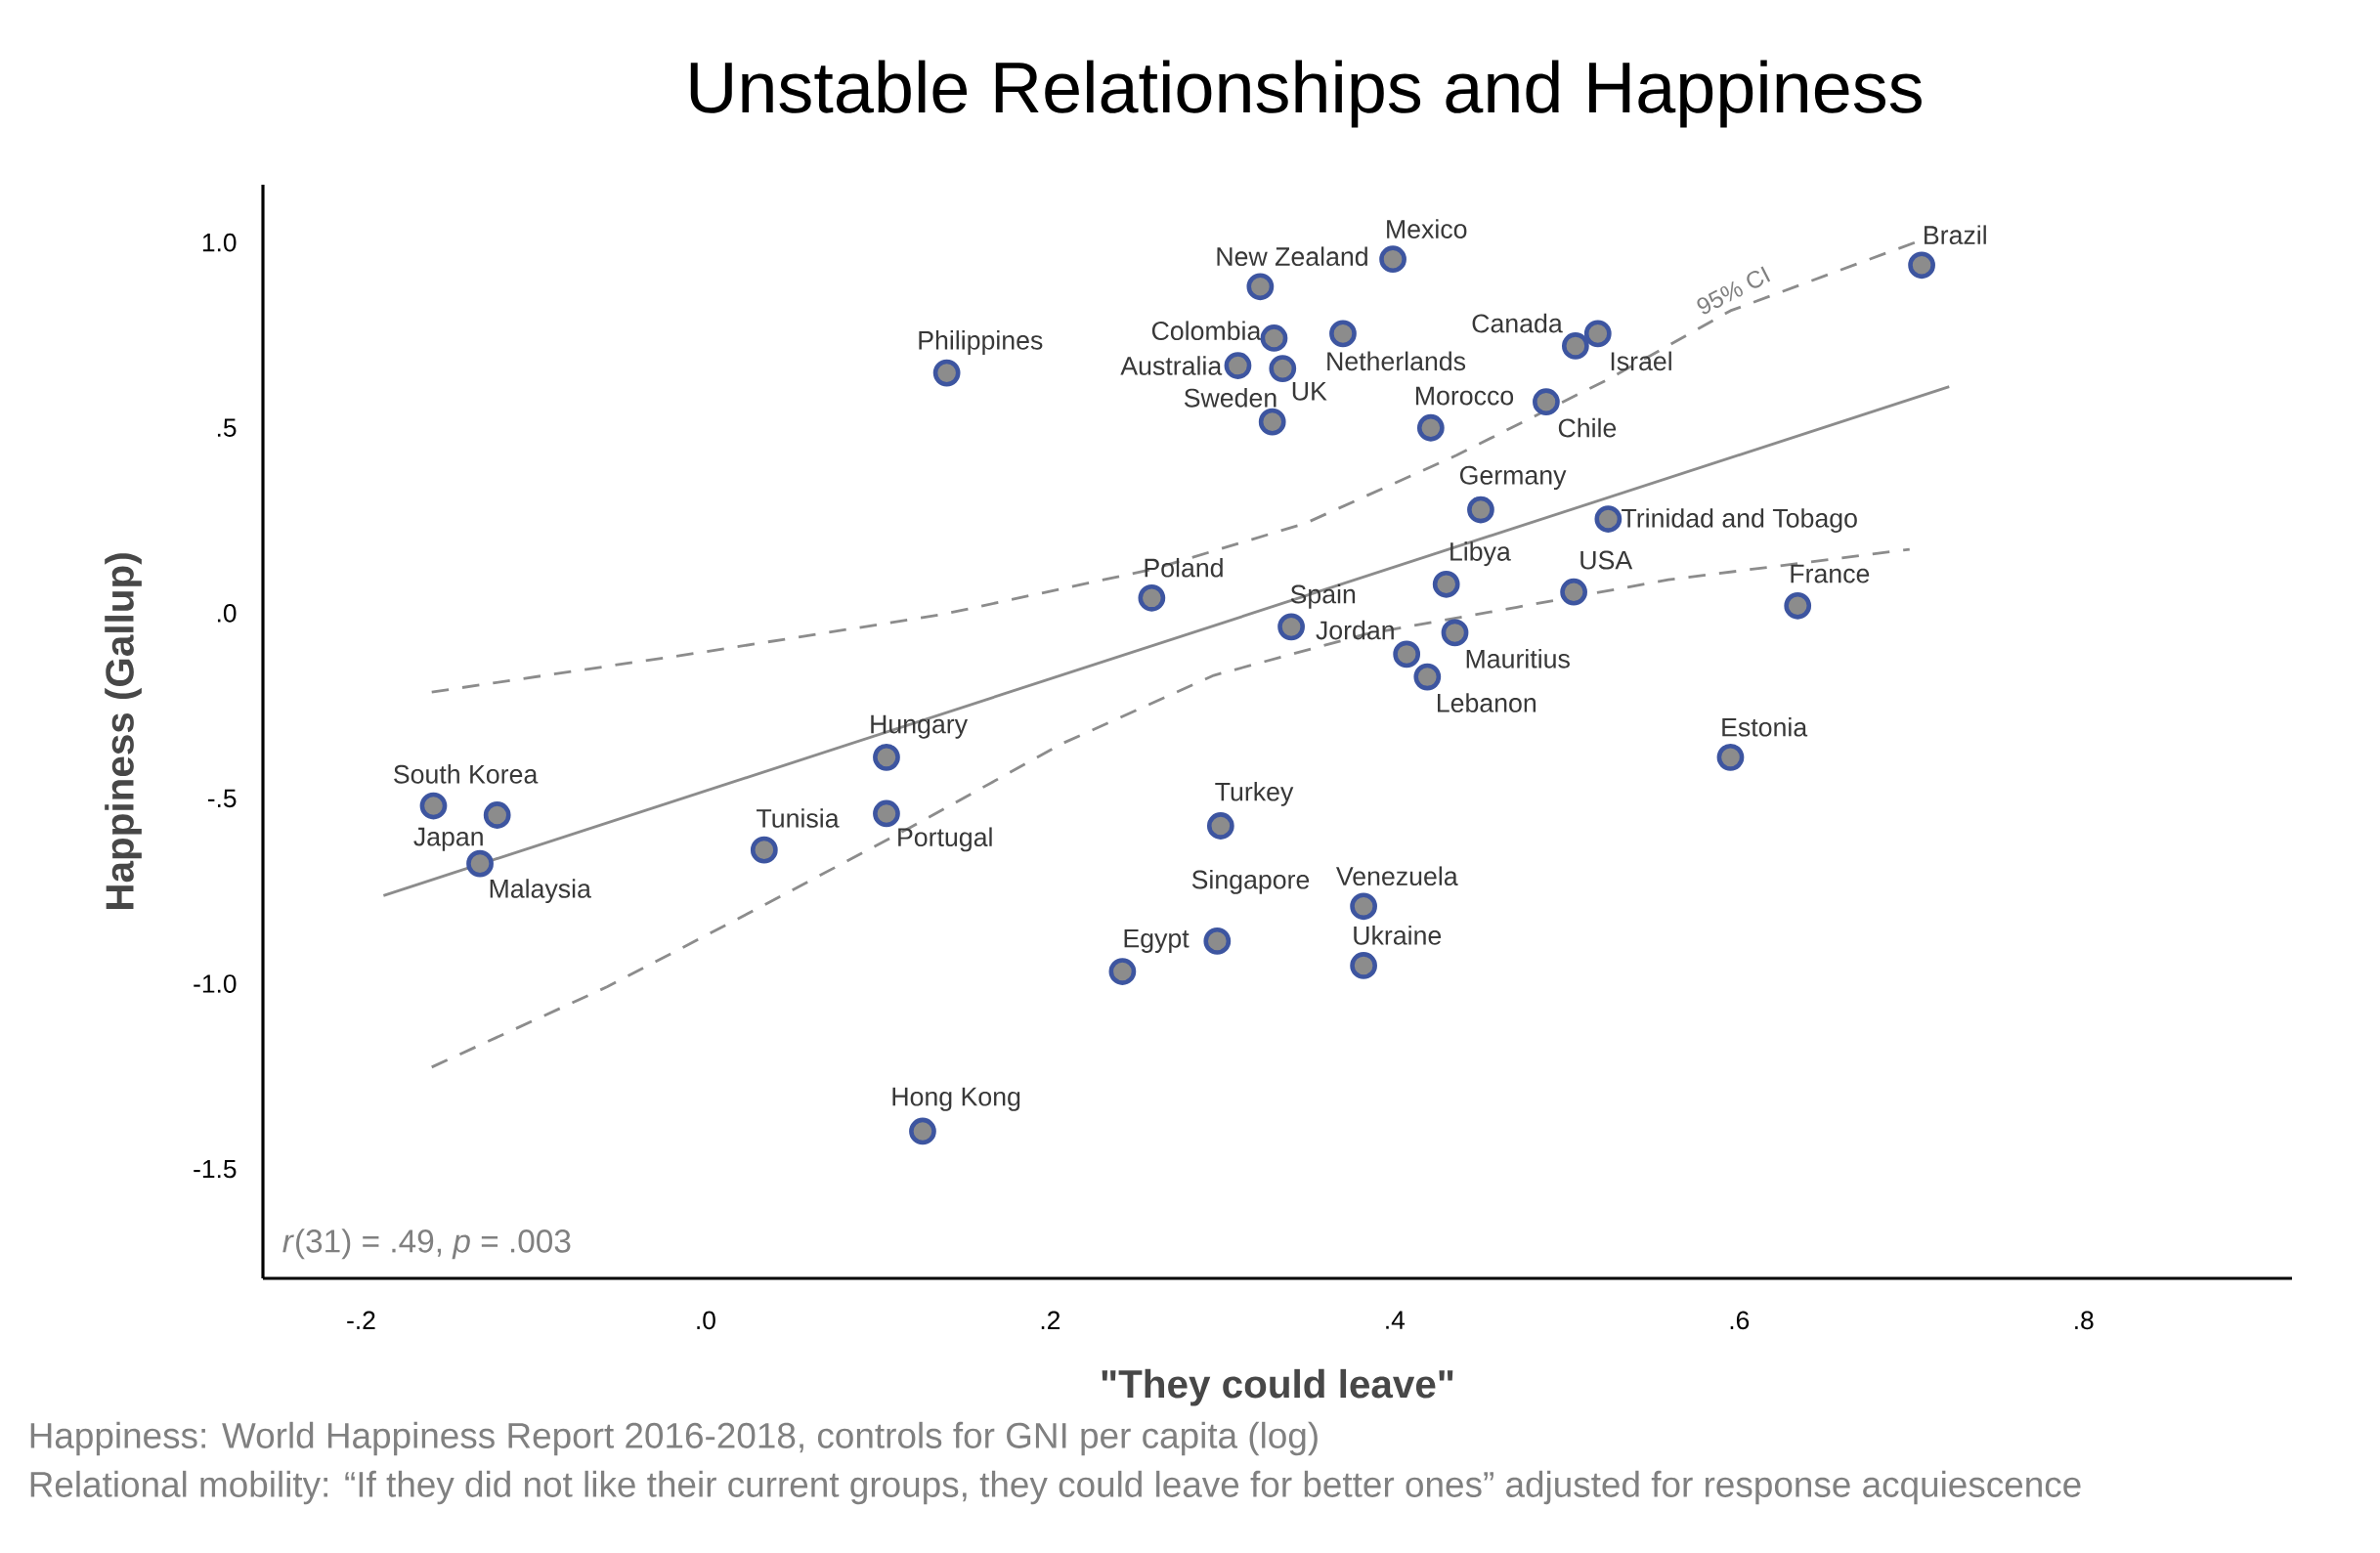 The image size is (2380, 1553). What do you see at coordinates (1355, 630) in the screenshot?
I see `annotation: Jordan` at bounding box center [1355, 630].